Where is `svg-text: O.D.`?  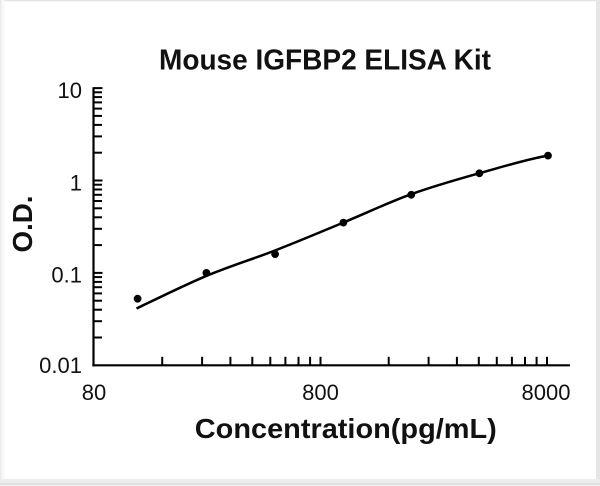 svg-text: O.D. is located at coordinates (22, 224).